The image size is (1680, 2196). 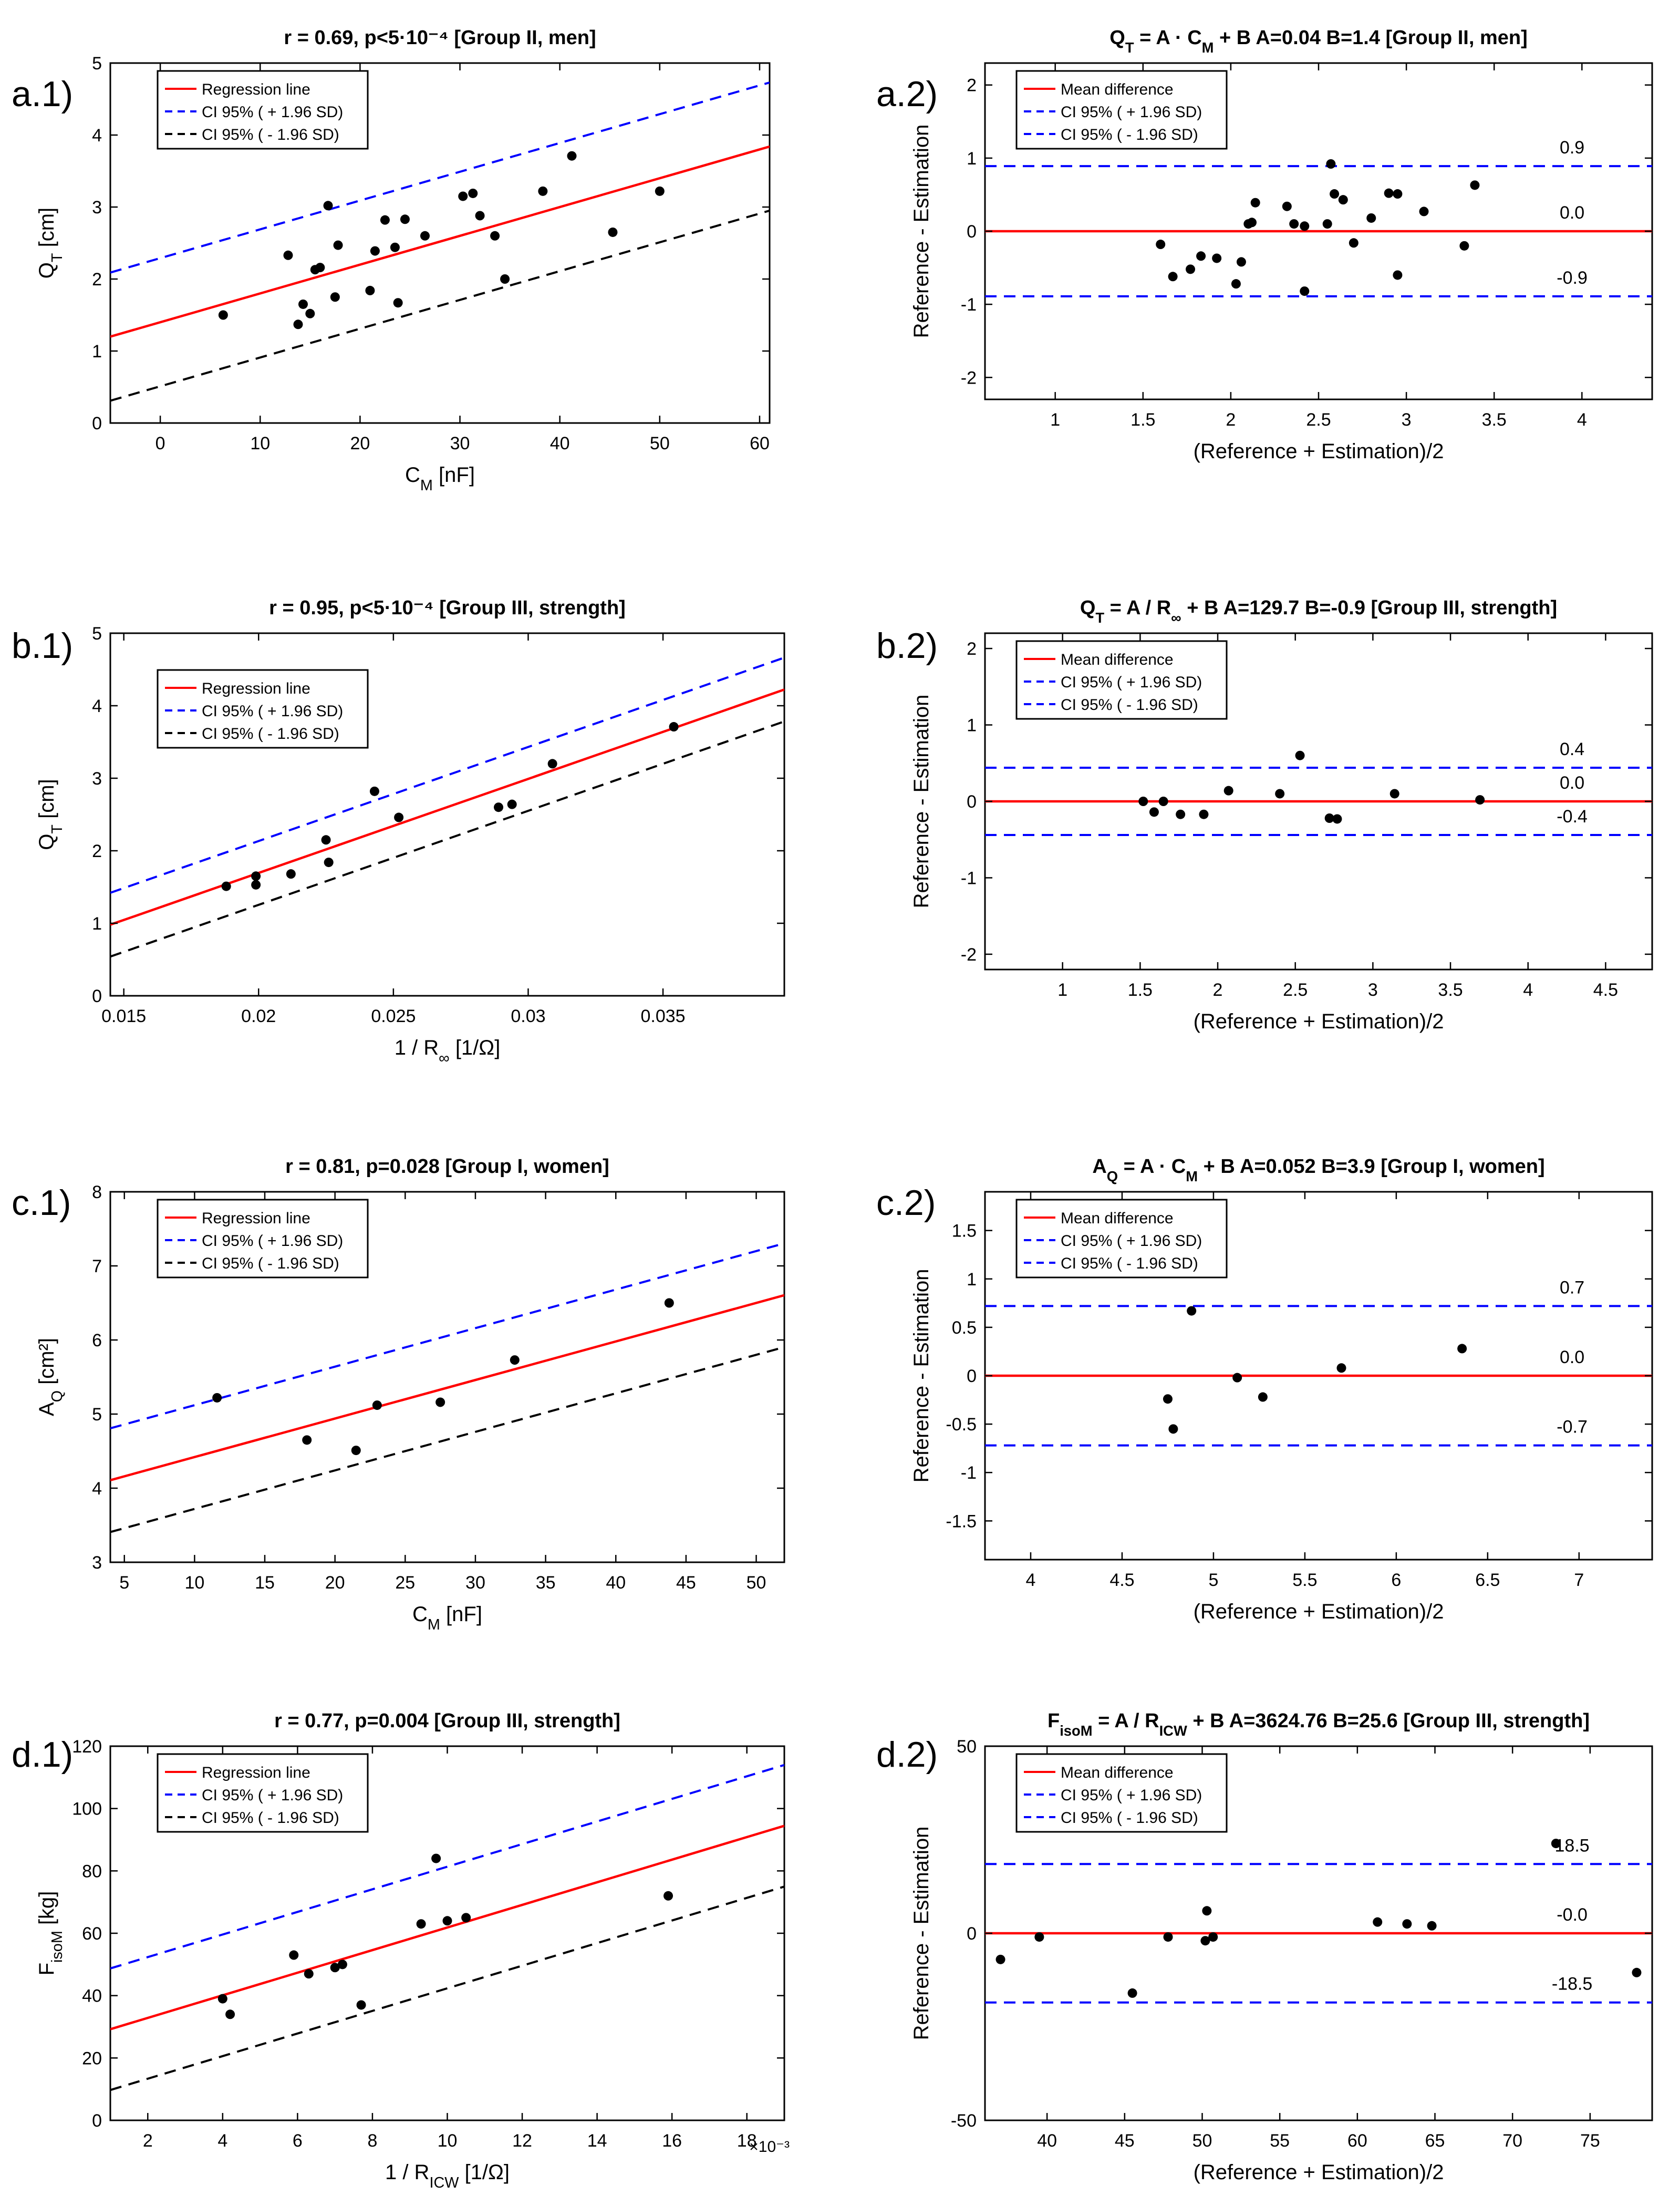 I want to click on x-tick-label-a2: 3.5, so click(x=1494, y=420).